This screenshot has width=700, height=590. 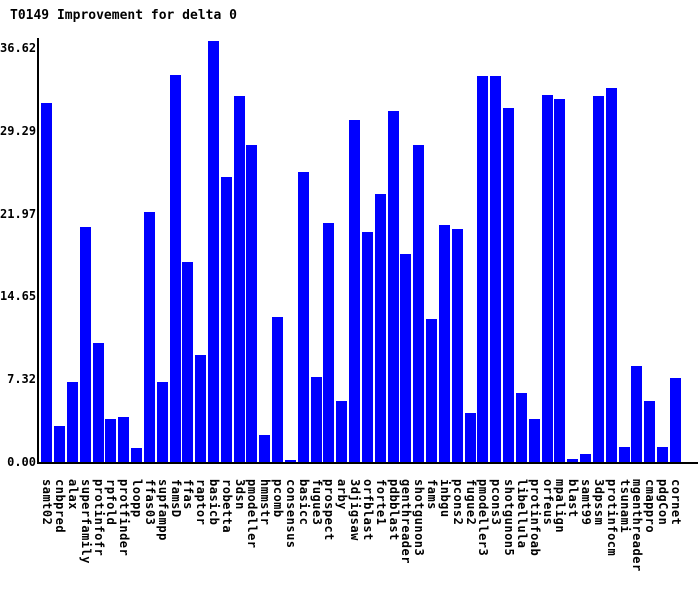 What do you see at coordinates (85, 521) in the screenshot?
I see `x-tick-label: superfamily` at bounding box center [85, 521].